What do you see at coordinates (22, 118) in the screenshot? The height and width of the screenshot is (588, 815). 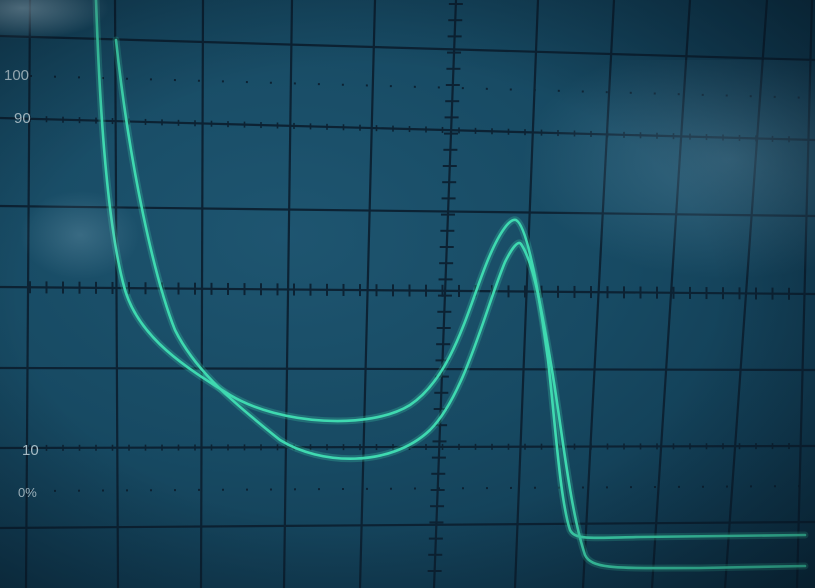 I see `label-90: 90` at bounding box center [22, 118].